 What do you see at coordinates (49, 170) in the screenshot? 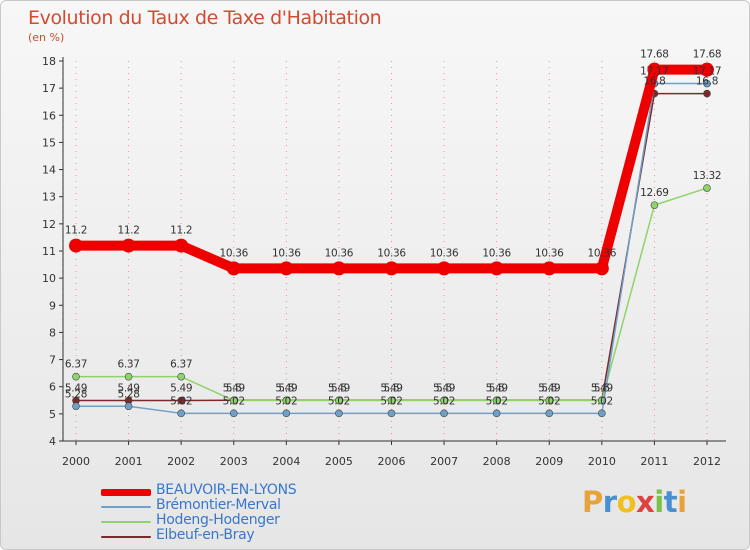
I see `y-tick-label: 14` at bounding box center [49, 170].